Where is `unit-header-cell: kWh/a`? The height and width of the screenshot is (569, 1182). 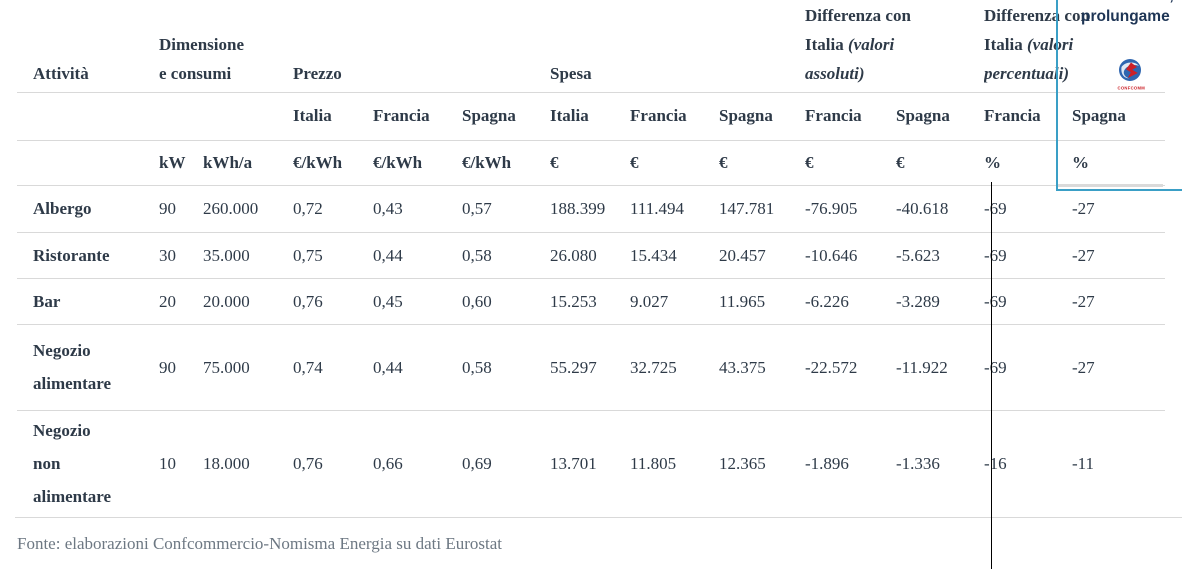
unit-header-cell: kWh/a is located at coordinates (248, 163).